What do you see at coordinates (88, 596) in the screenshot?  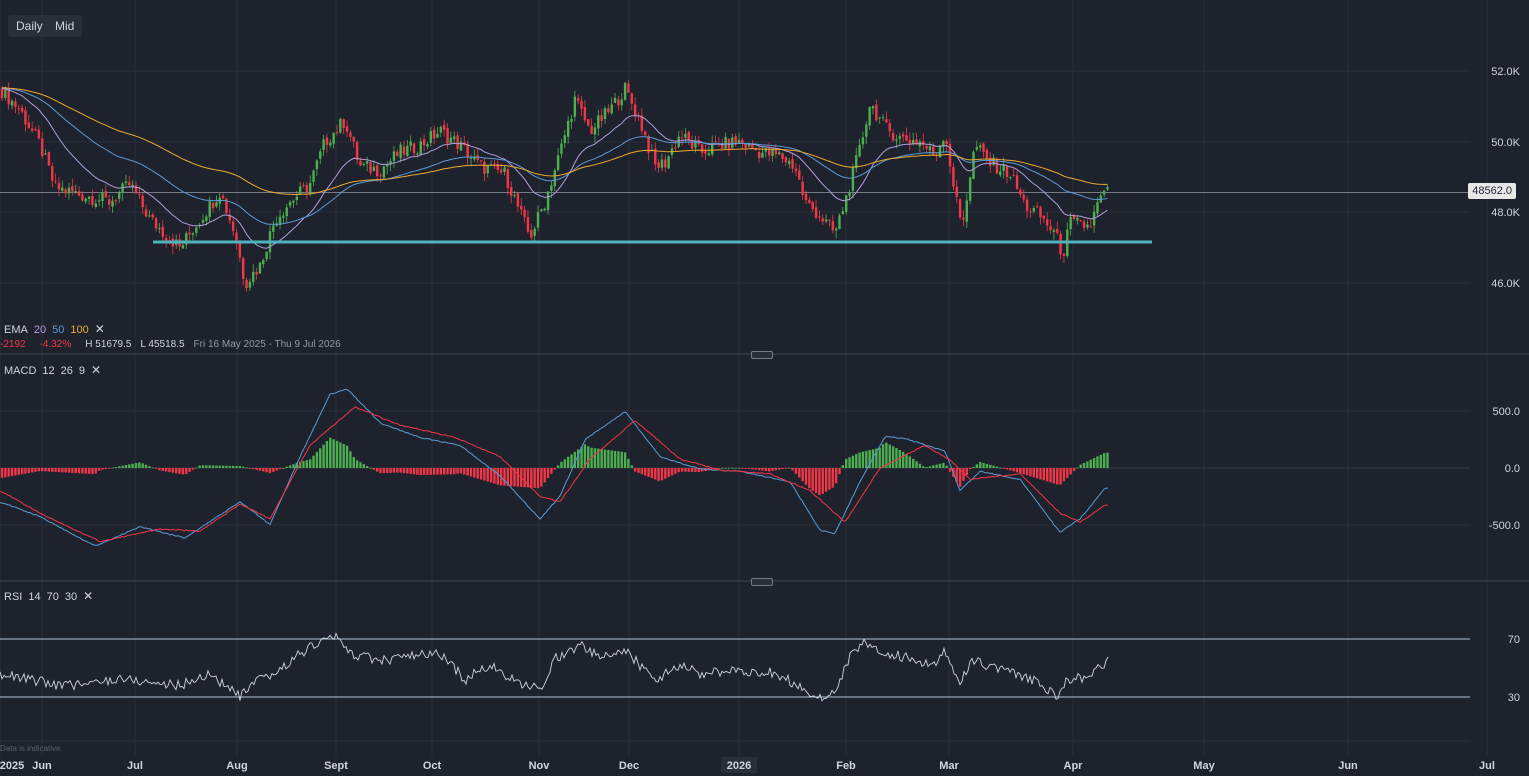 I see `rsi-remove-icon: ✕` at bounding box center [88, 596].